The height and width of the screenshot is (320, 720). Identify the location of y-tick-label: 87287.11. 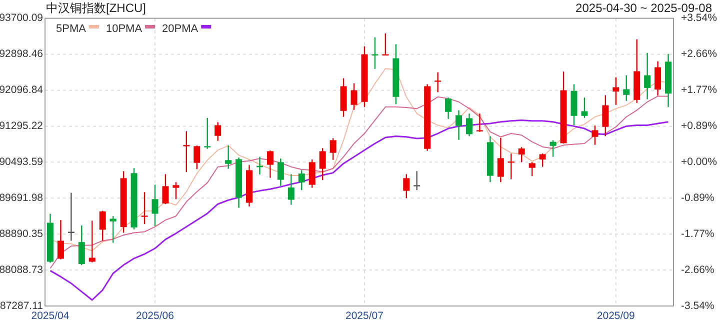
(22, 306).